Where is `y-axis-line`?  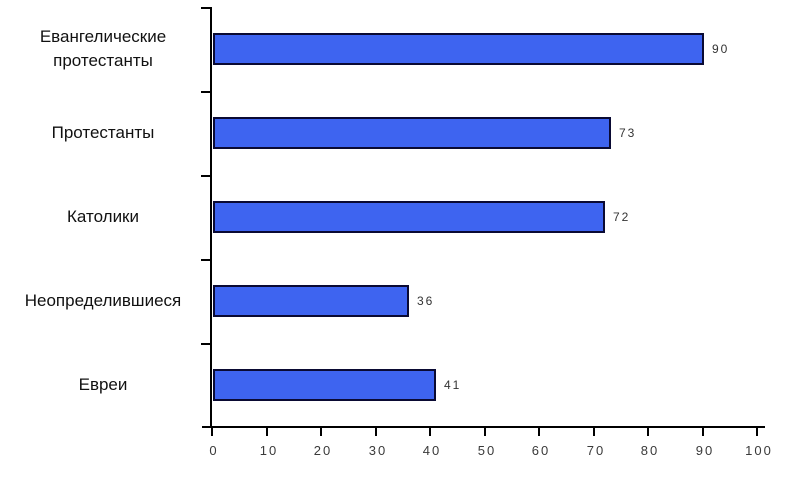
y-axis-line is located at coordinates (211, 217).